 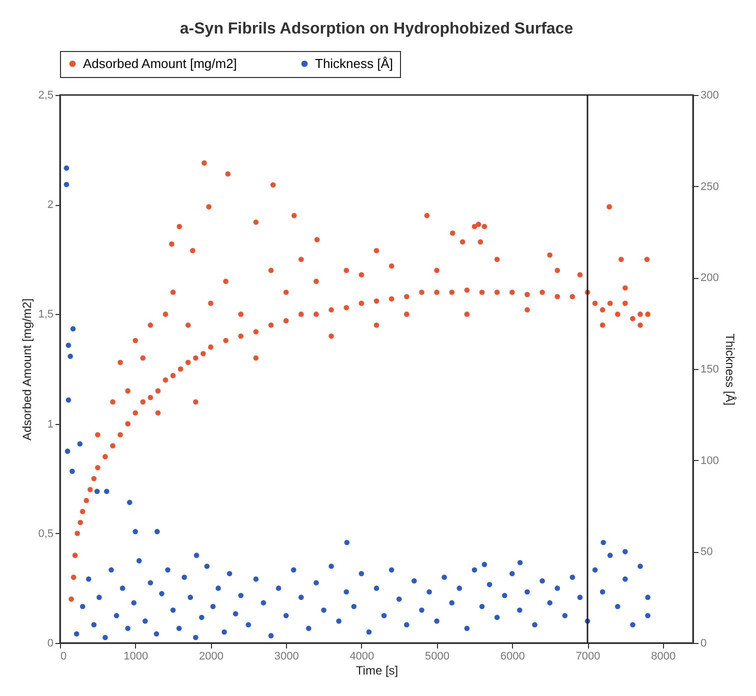 What do you see at coordinates (50, 644) in the screenshot?
I see `y-tick-label: 0` at bounding box center [50, 644].